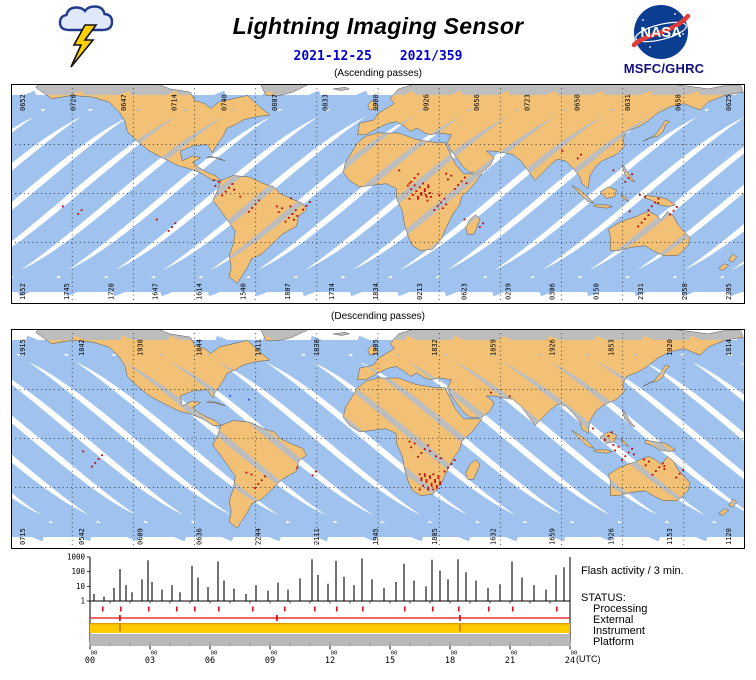 Image resolution: width=756 pixels, height=680 pixels. What do you see at coordinates (258, 536) in the screenshot?
I see `svg-text: 2244` at bounding box center [258, 536].